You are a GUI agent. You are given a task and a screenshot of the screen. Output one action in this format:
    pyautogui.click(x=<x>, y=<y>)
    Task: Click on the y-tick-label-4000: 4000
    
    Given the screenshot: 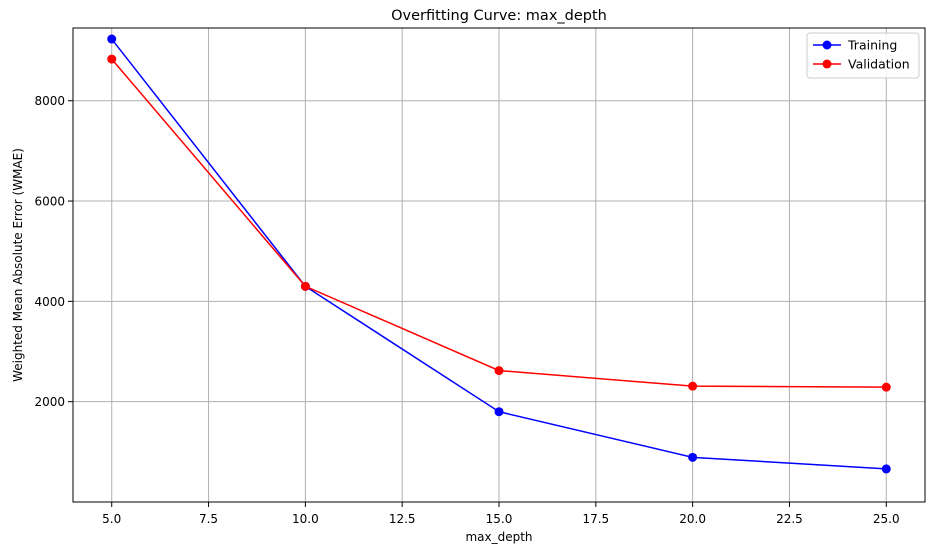 What is the action you would take?
    pyautogui.click(x=49, y=302)
    